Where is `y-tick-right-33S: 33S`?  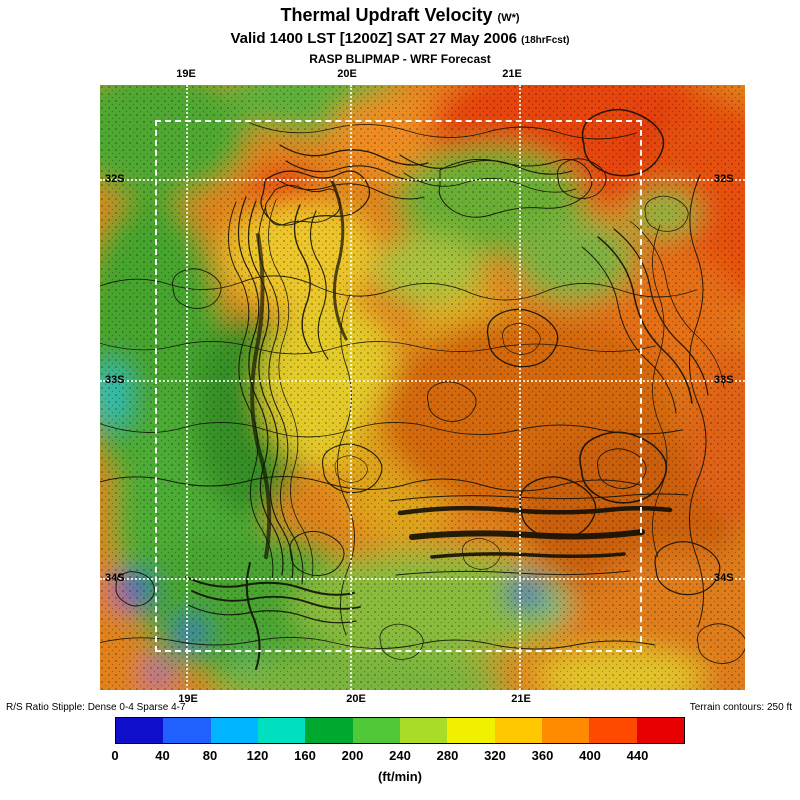 y-tick-right-33S: 33S is located at coordinates (724, 380).